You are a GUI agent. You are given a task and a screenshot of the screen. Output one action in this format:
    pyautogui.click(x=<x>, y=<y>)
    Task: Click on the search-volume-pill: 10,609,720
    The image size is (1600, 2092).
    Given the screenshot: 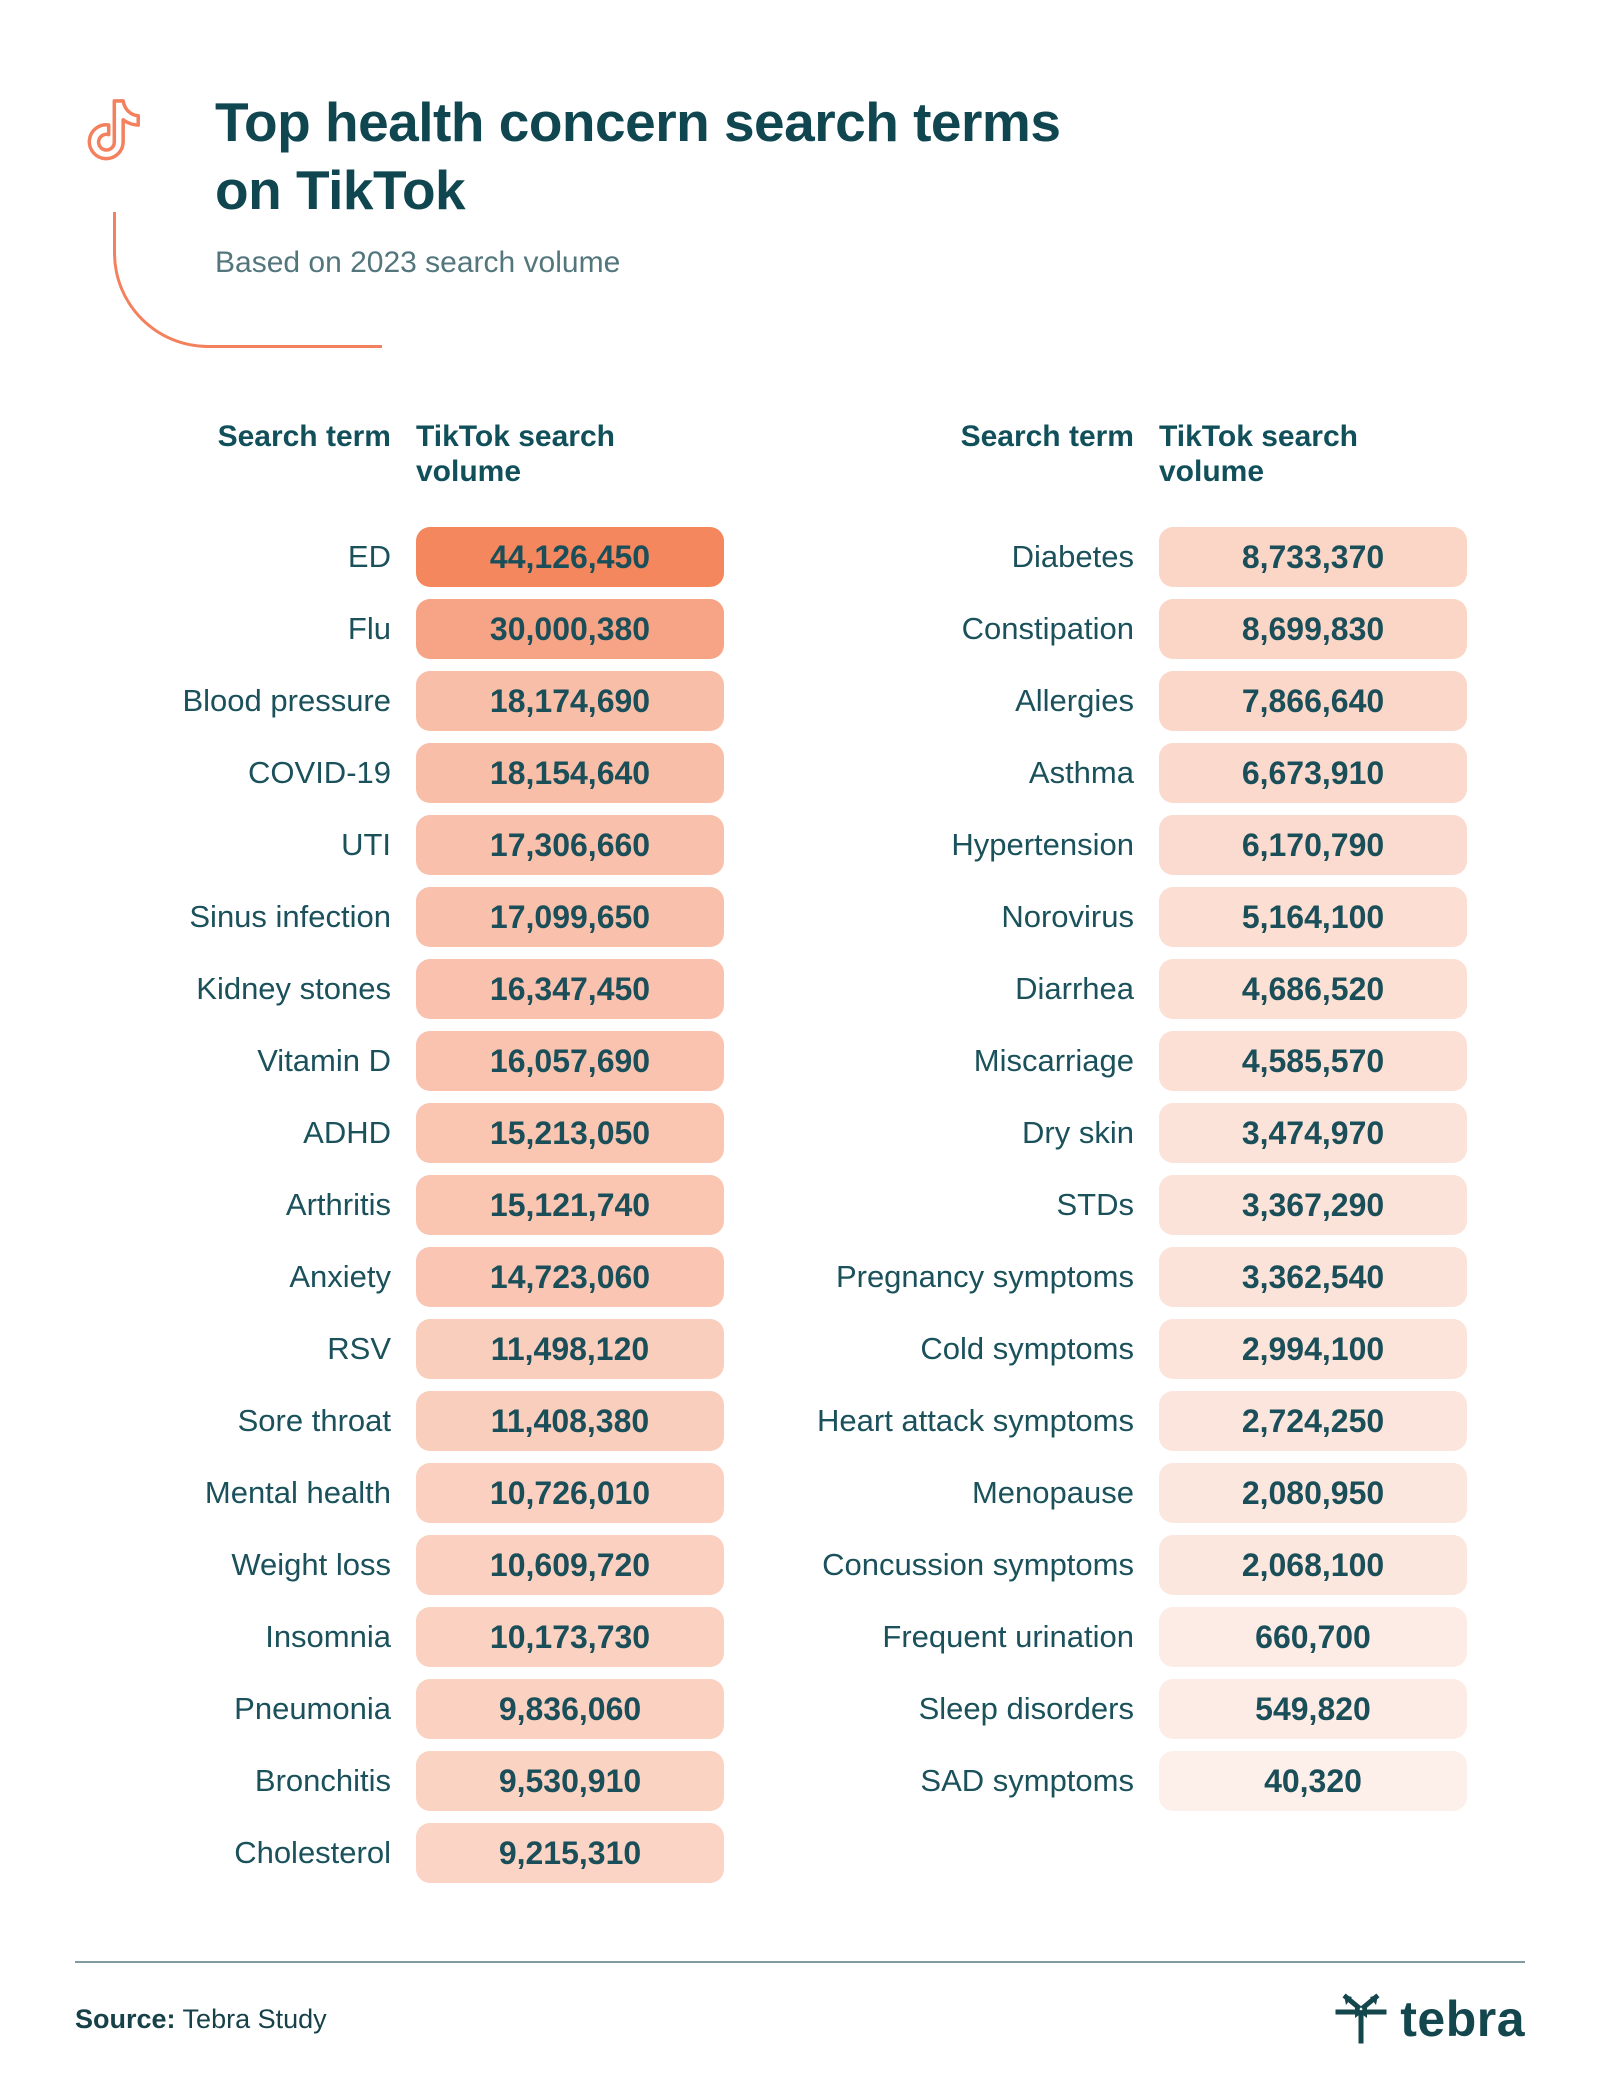 What is the action you would take?
    pyautogui.click(x=570, y=1565)
    